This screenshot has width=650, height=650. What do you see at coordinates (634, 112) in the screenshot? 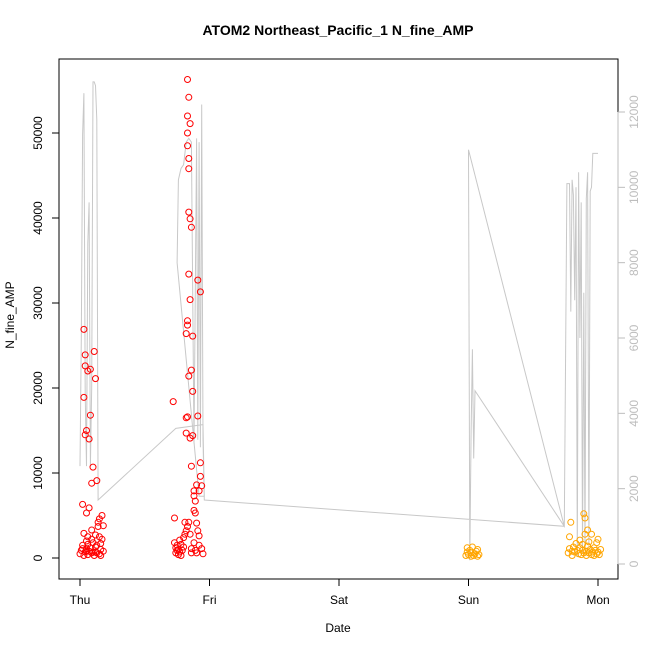
I see `secondary-y-tick-label: 12000` at bounding box center [634, 112].